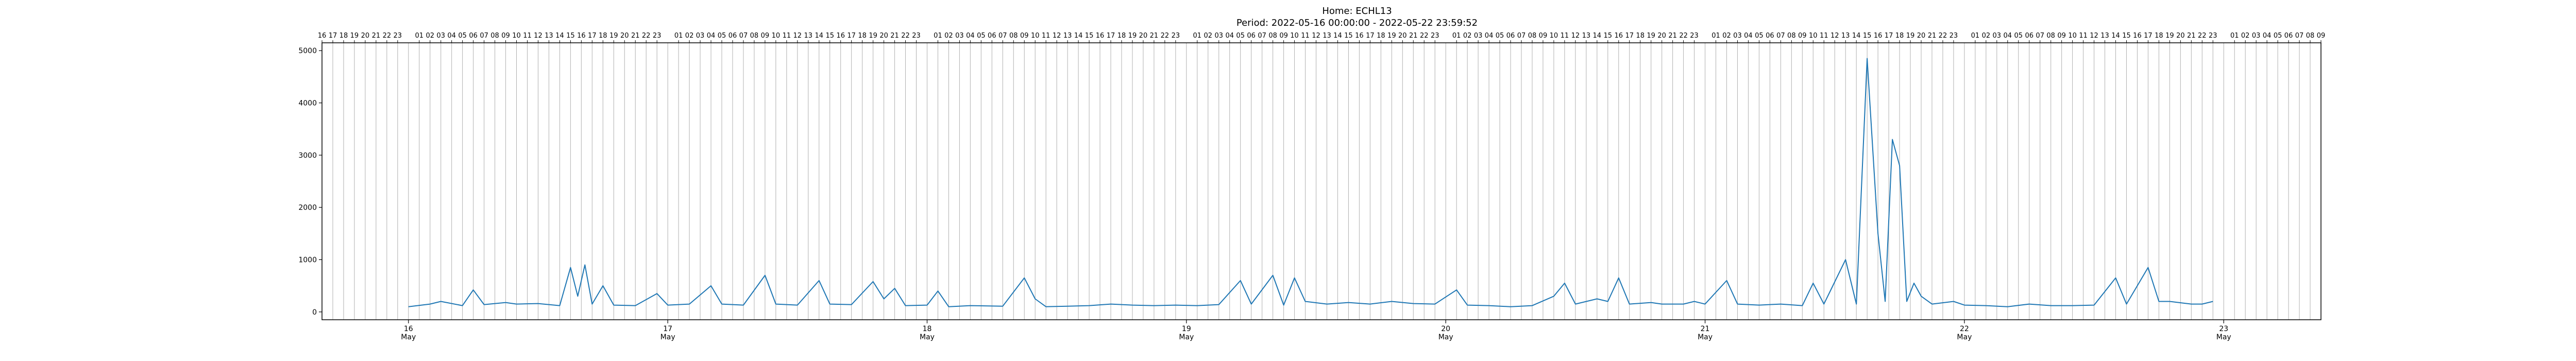 This screenshot has height=361, width=2576. I want to click on y-tick-label: 2000, so click(307, 208).